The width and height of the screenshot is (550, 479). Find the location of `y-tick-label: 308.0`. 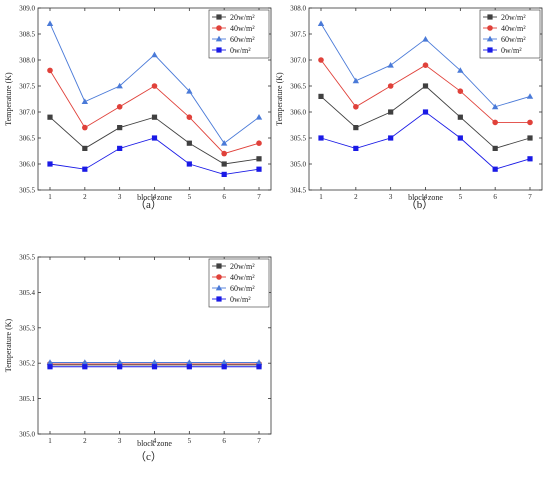

y-tick-label: 308.0 is located at coordinates (27, 61).